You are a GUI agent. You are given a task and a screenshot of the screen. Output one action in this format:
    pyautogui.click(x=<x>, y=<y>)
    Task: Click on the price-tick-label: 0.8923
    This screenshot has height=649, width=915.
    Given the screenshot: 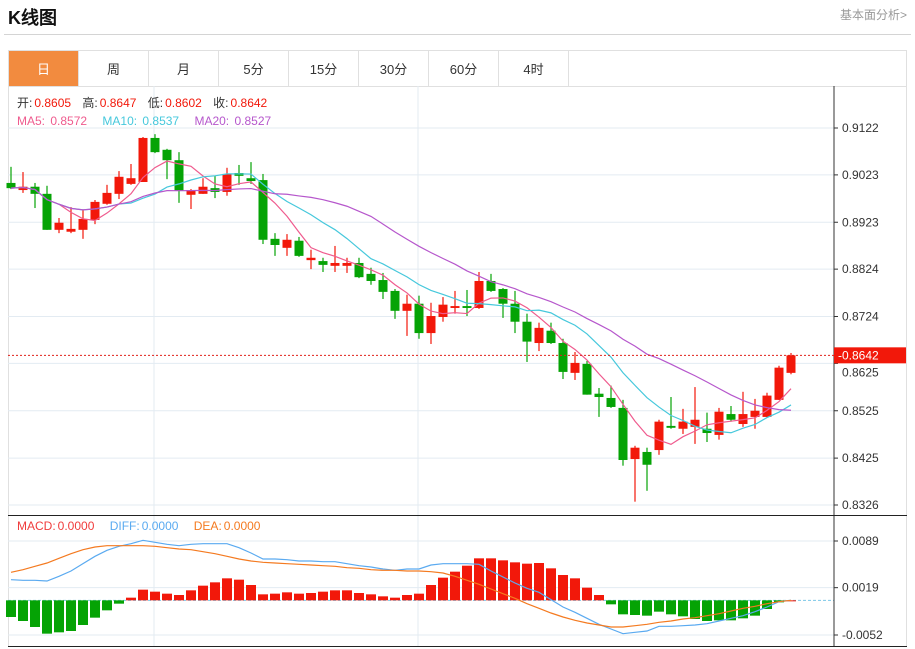 What is the action you would take?
    pyautogui.click(x=860, y=222)
    